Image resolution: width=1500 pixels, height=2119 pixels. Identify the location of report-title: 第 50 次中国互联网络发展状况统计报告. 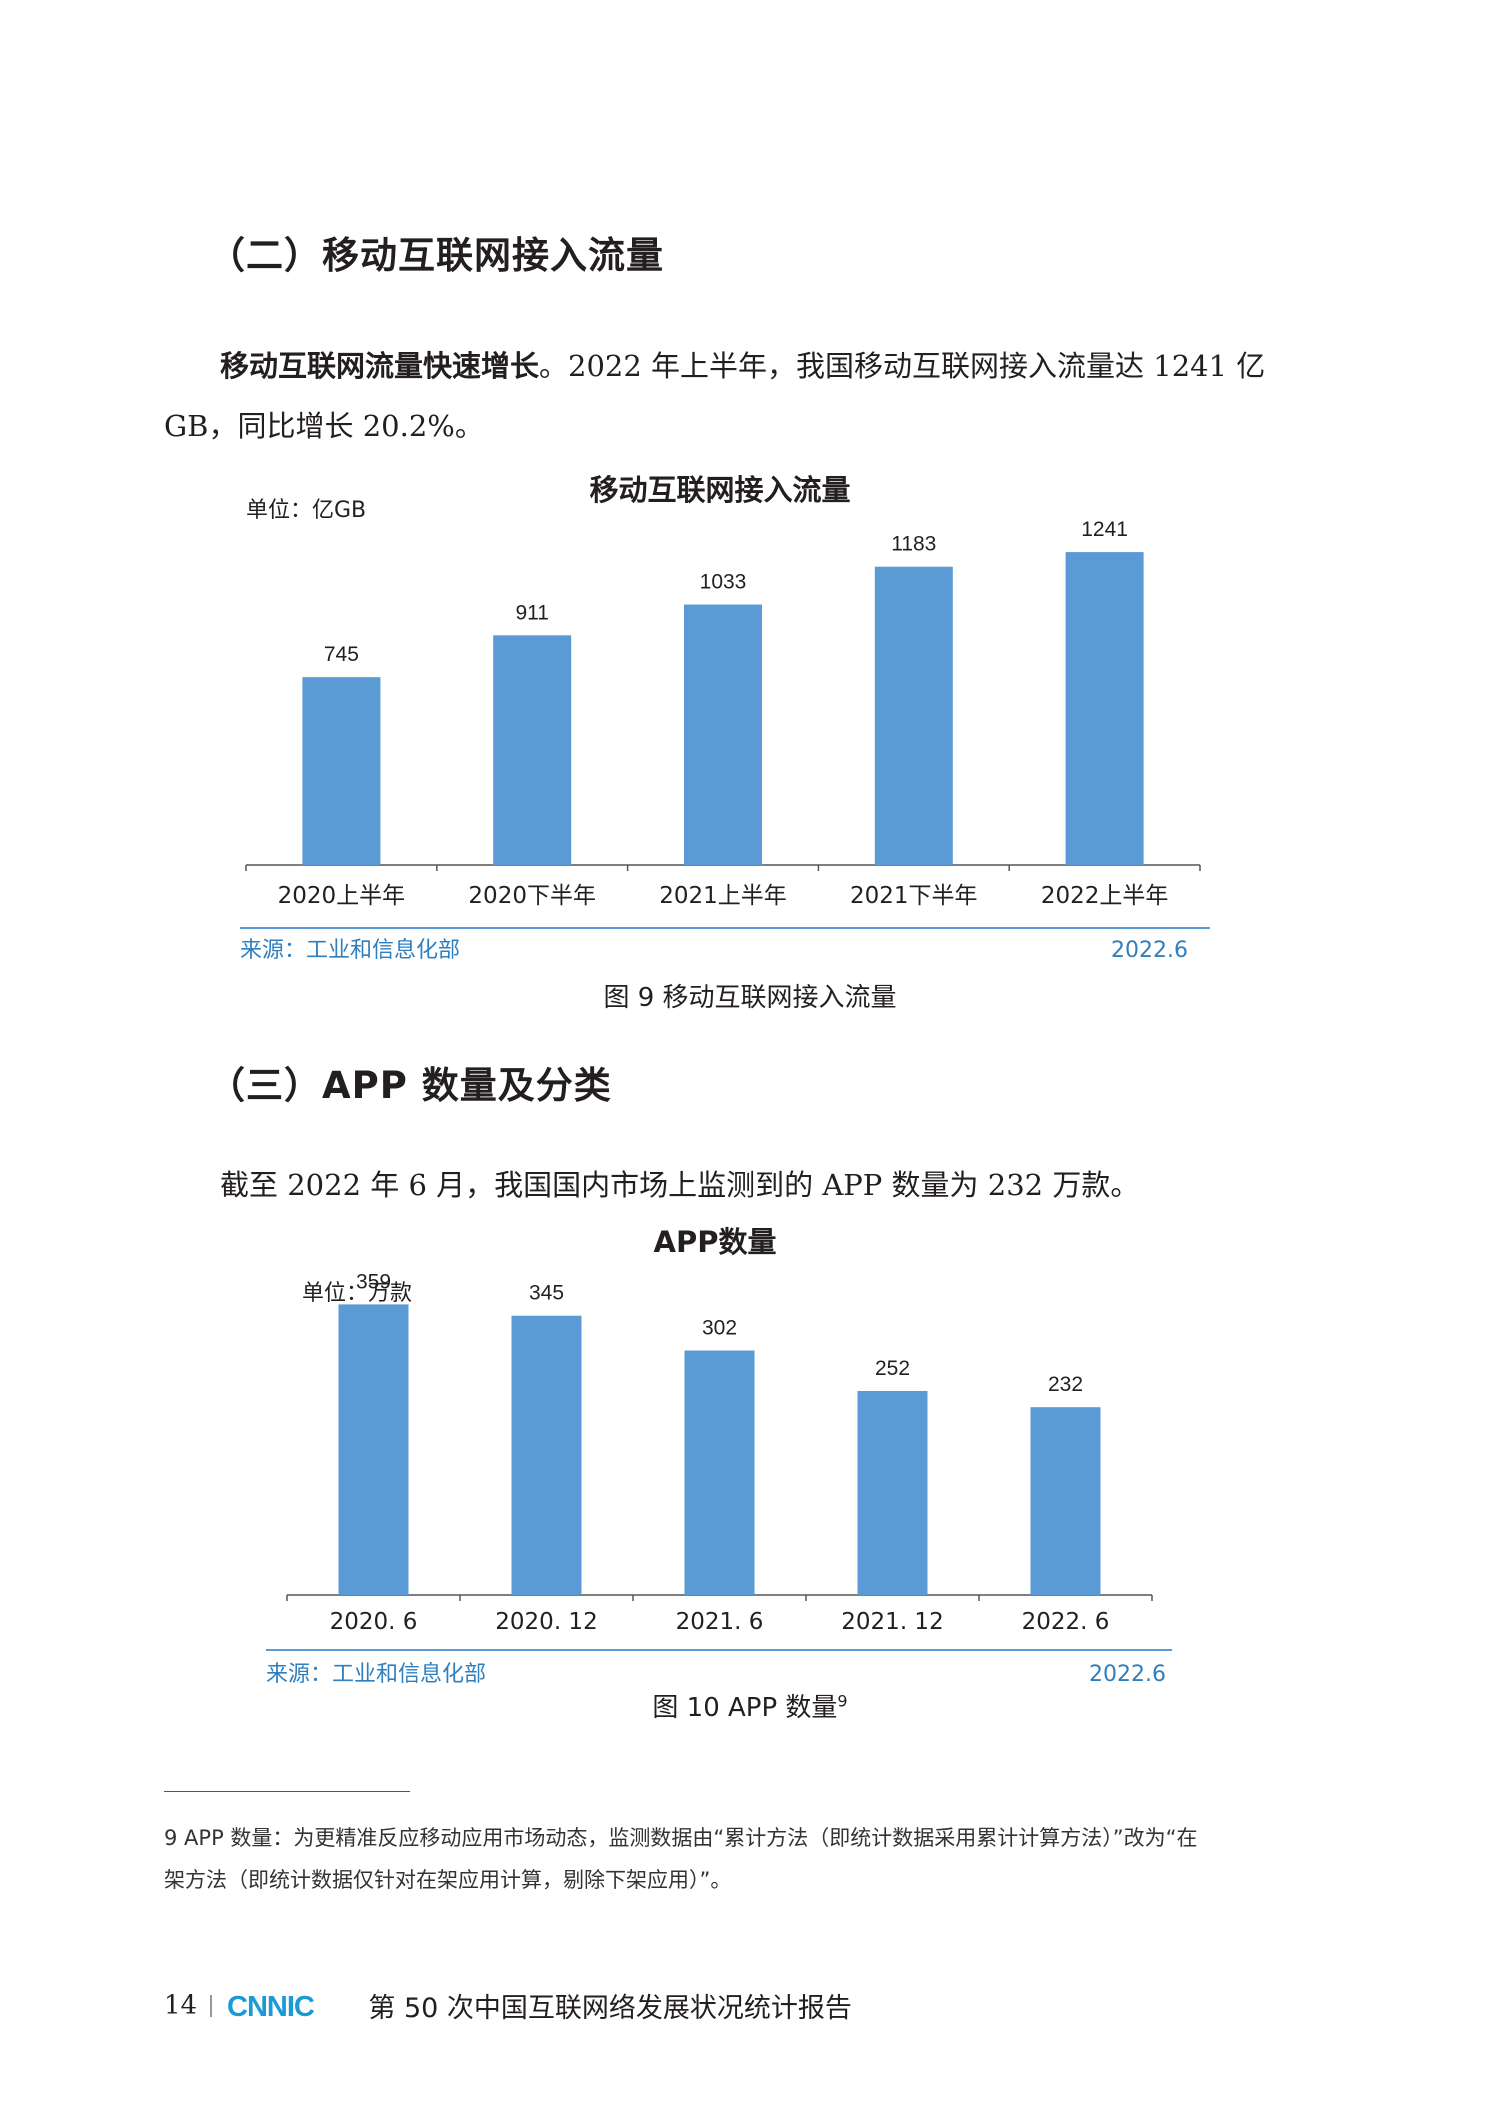
(610, 2008).